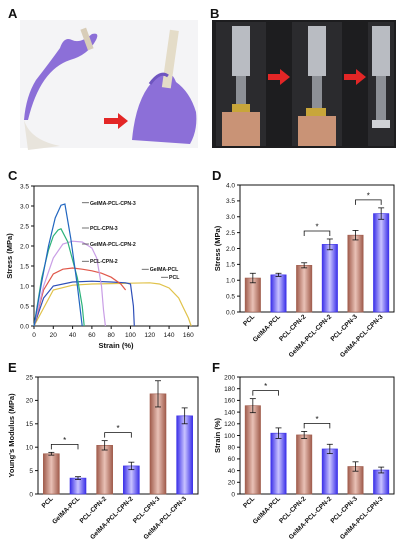 This screenshot has width=404, height=550. What do you see at coordinates (73, 335) in the screenshot?
I see `x-tick-label: 40` at bounding box center [73, 335].